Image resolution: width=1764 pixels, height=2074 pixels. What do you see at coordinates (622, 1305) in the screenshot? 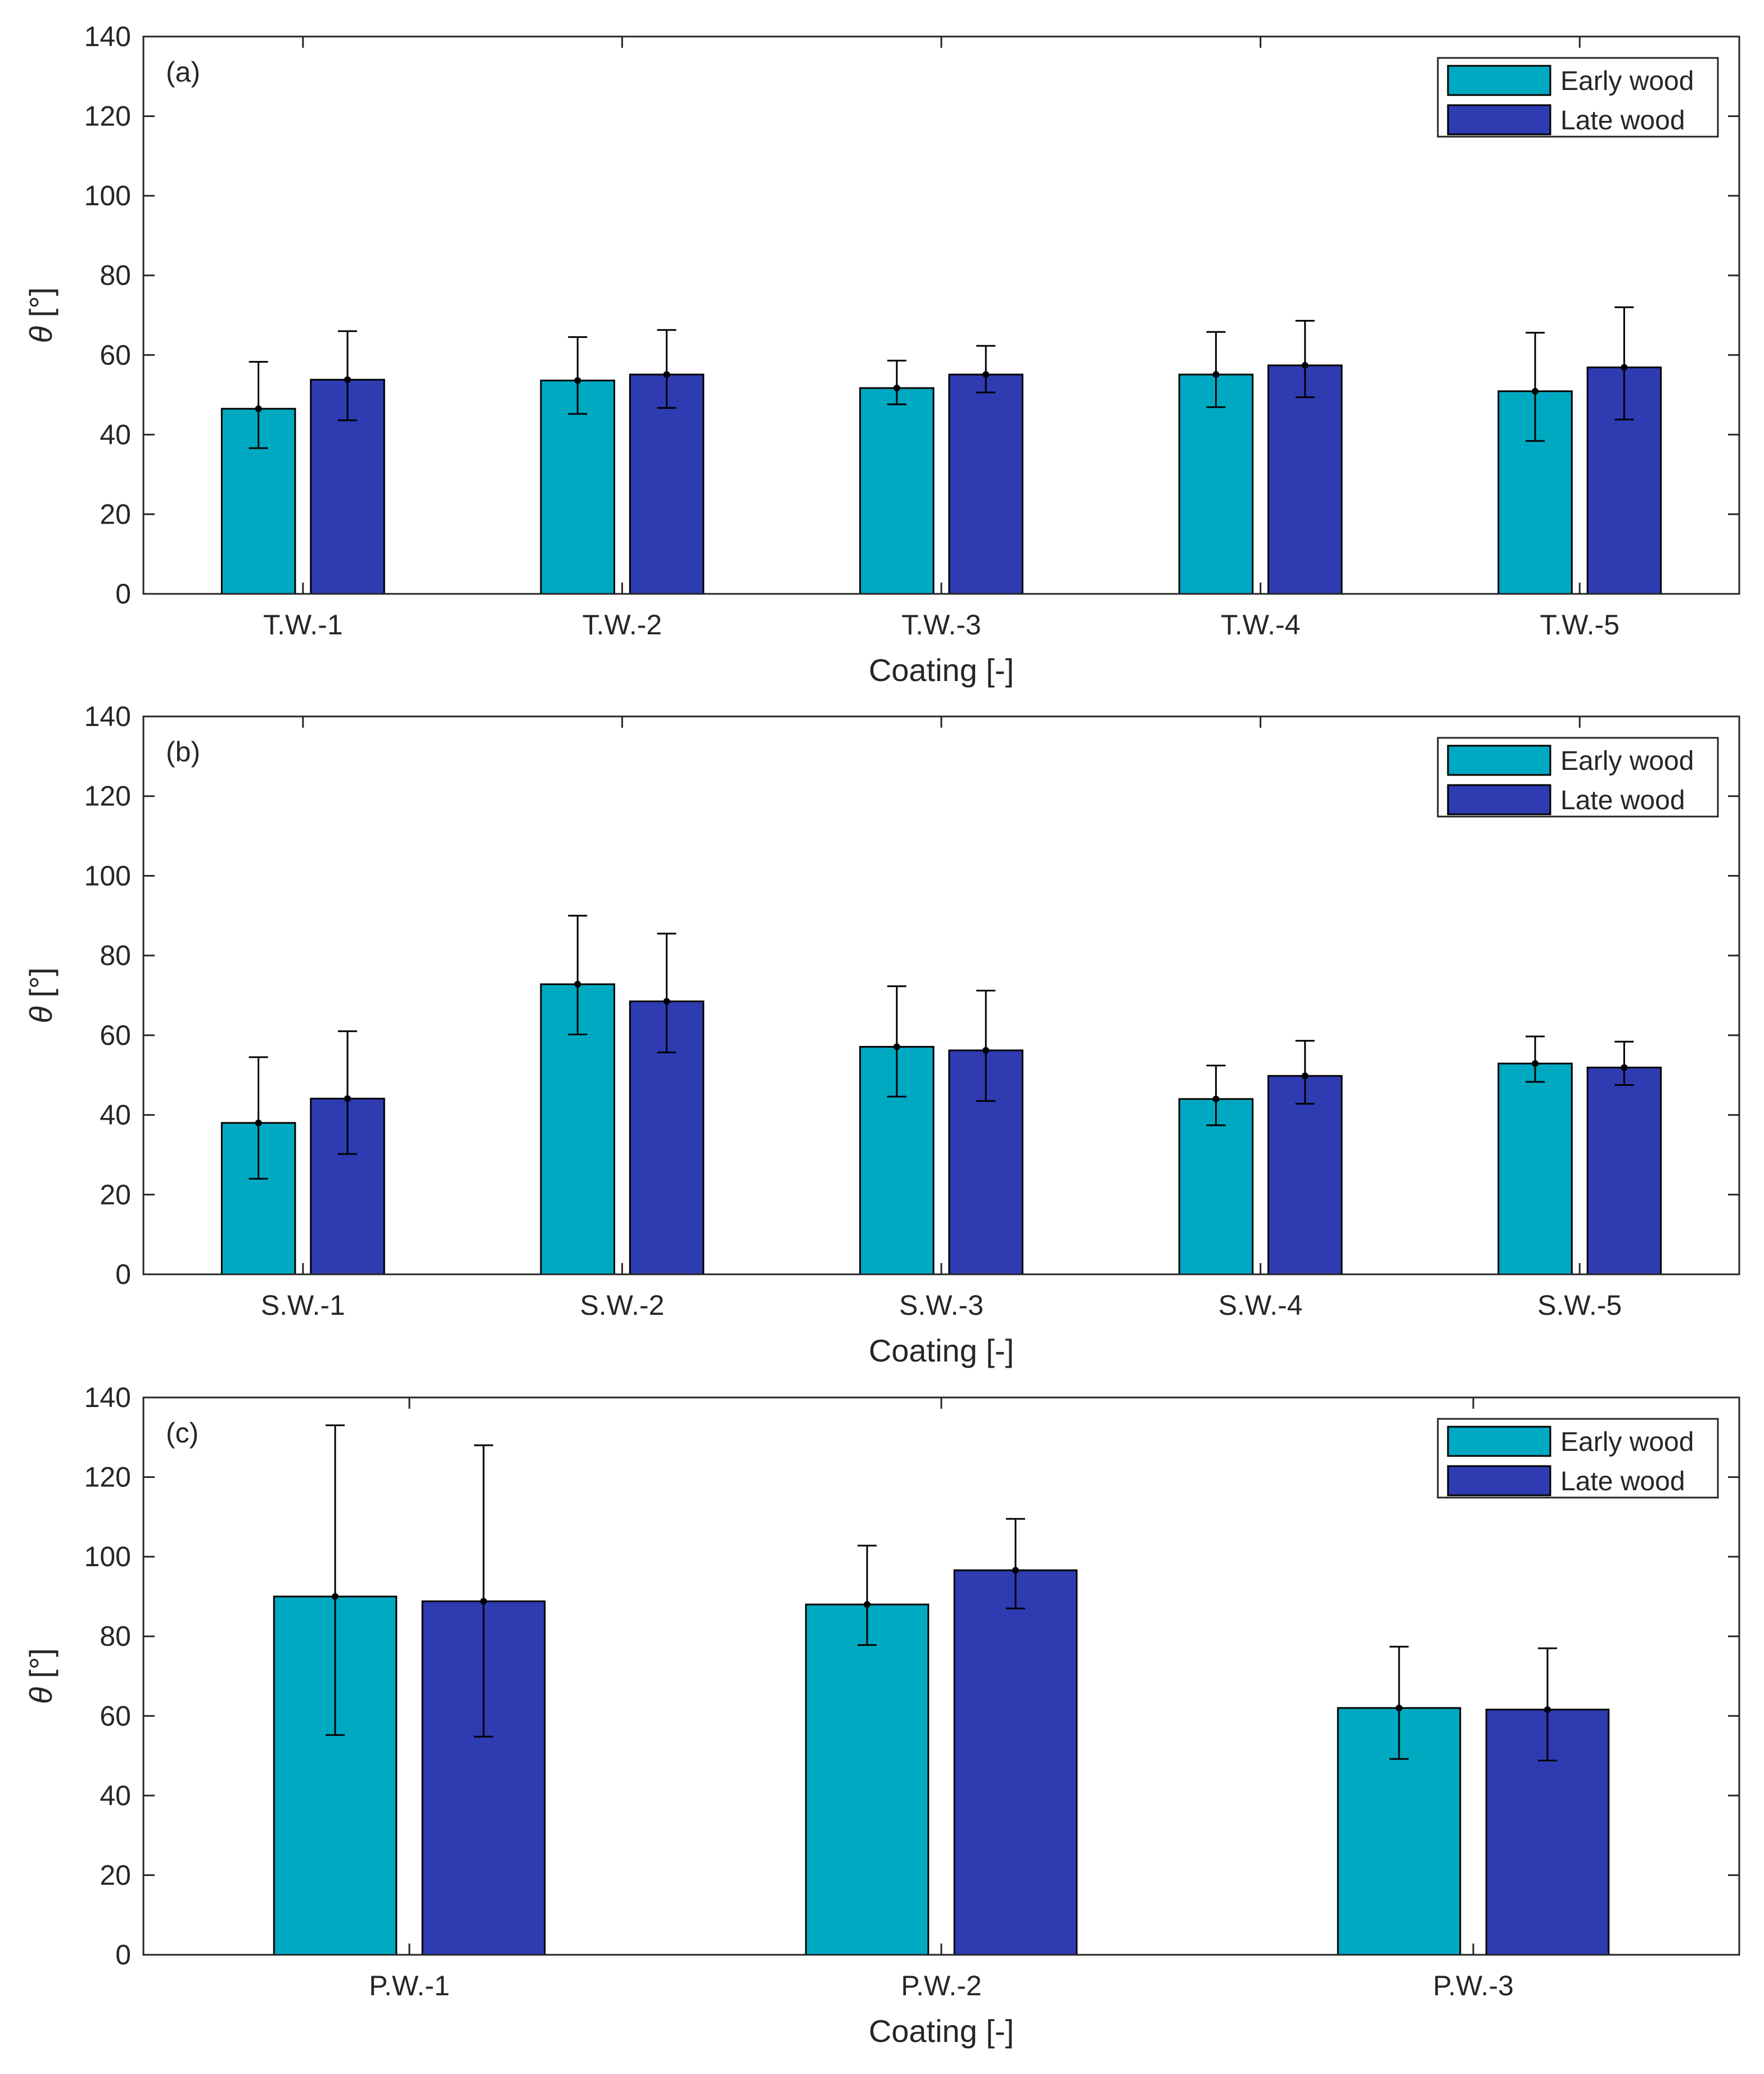
I see `x-tick-label: S.W.-2` at bounding box center [622, 1305].